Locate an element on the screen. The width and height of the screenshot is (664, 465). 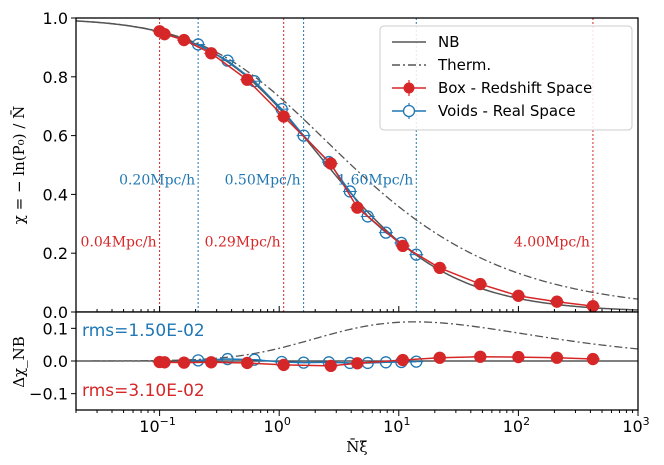
xtick-label: 10² is located at coordinates (516, 425).